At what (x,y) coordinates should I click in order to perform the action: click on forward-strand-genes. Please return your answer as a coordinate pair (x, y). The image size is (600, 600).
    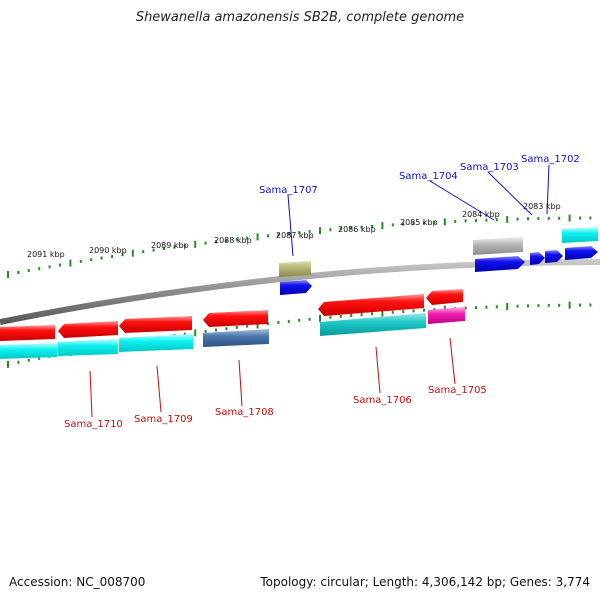
    Looking at the image, I should click on (438, 261).